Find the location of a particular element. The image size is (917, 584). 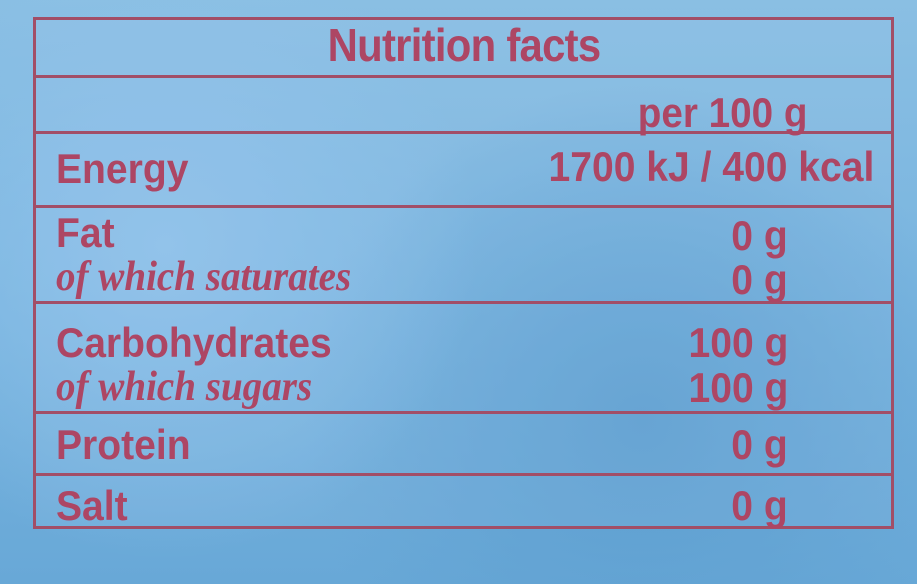

table-title: Nutrition facts is located at coordinates (464, 45).